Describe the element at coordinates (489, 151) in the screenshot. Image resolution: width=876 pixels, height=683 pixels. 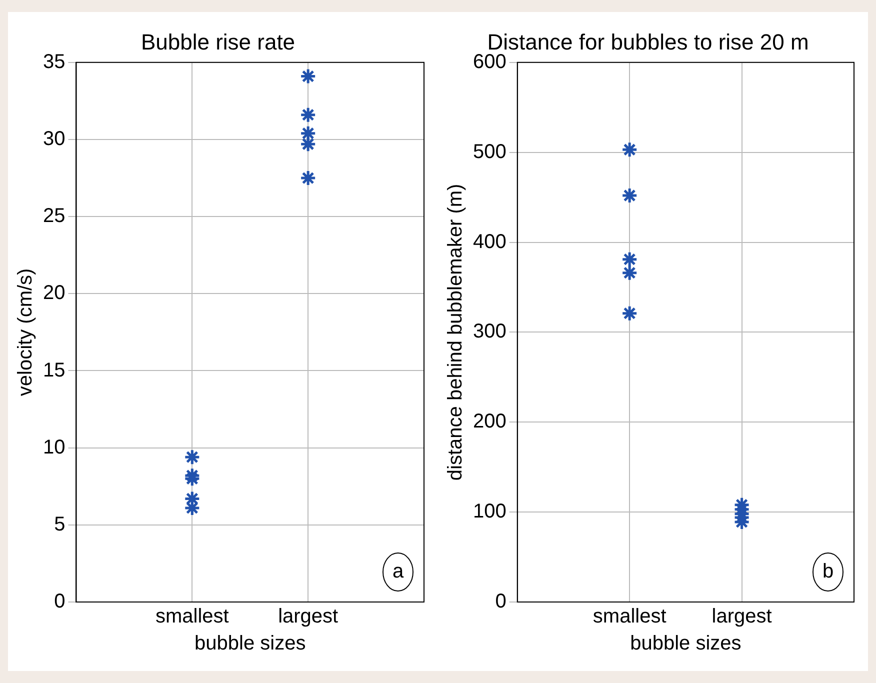
I see `y-tick-label: 500` at that location.